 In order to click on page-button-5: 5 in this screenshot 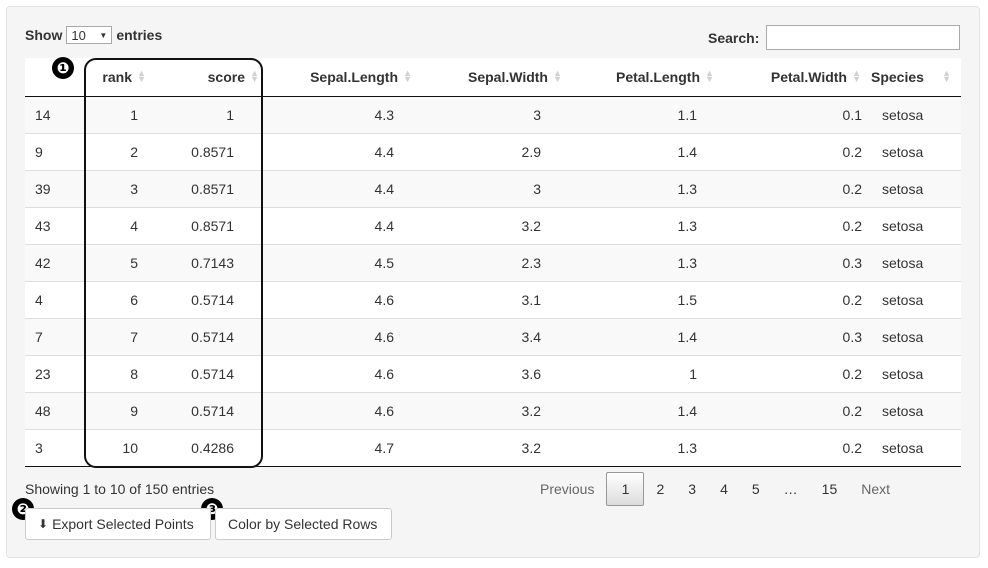, I will do `click(755, 489)`.